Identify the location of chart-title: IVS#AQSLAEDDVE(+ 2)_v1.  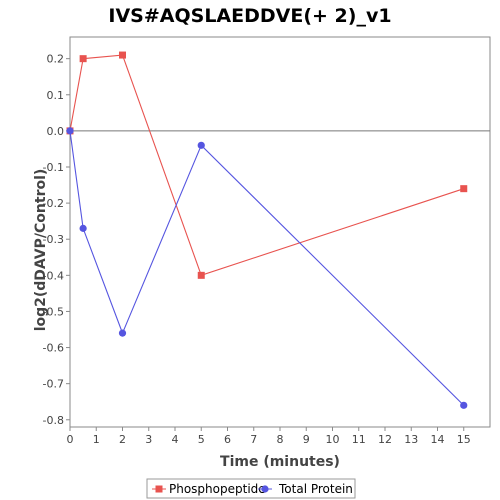
(249, 16).